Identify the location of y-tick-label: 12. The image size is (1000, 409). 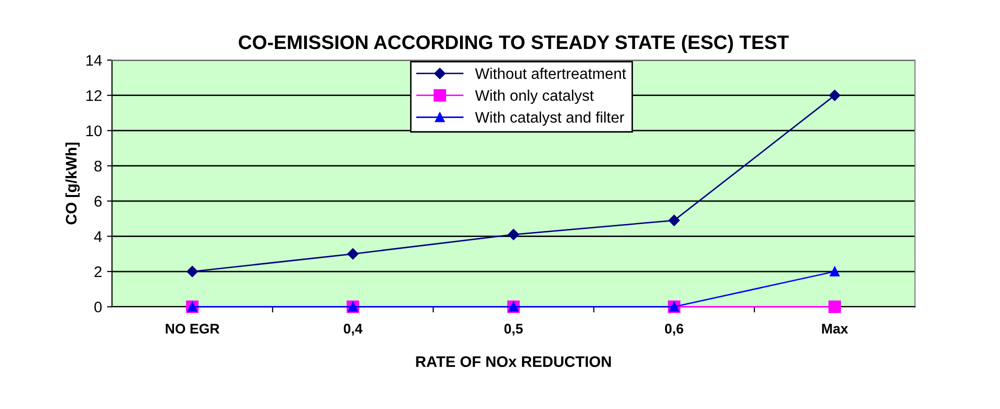
(94, 95).